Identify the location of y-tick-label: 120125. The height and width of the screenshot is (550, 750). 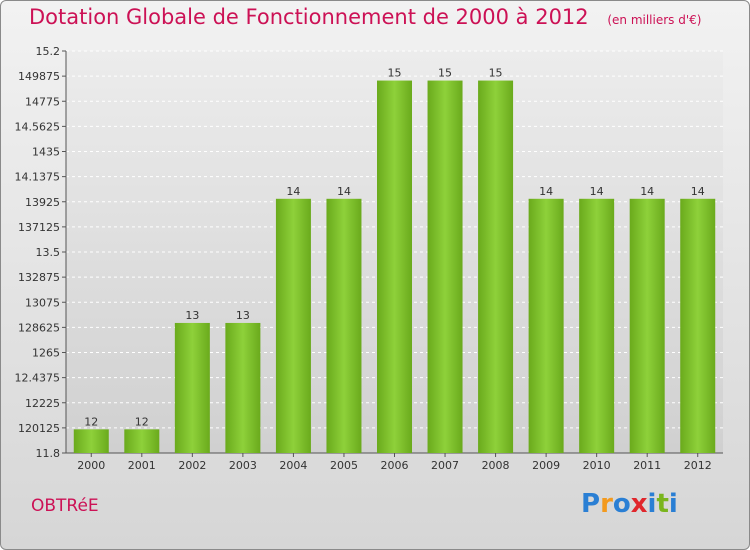
(39, 428).